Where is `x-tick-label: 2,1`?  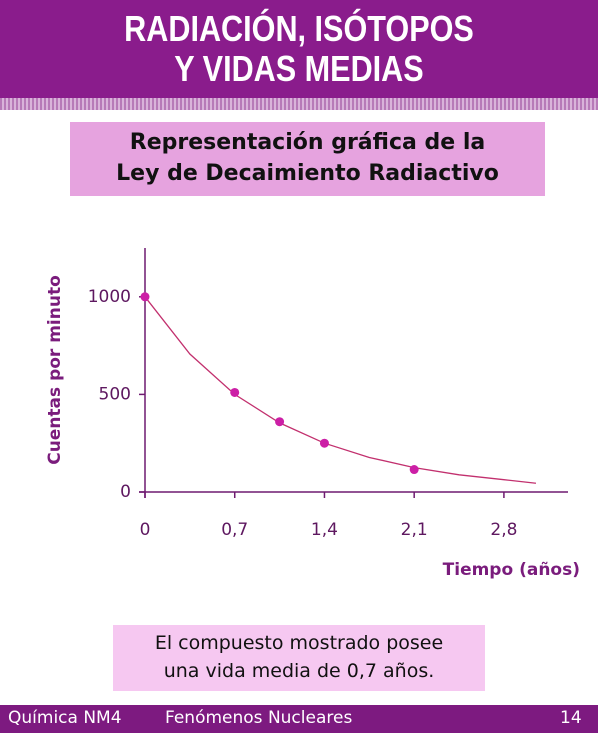
x-tick-label: 2,1 is located at coordinates (414, 530).